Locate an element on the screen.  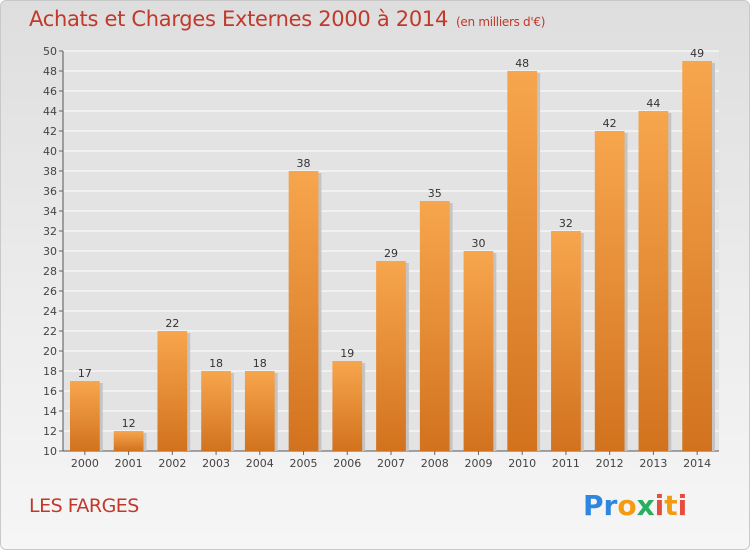
x-tick-label-2014: 2014 is located at coordinates (697, 463).